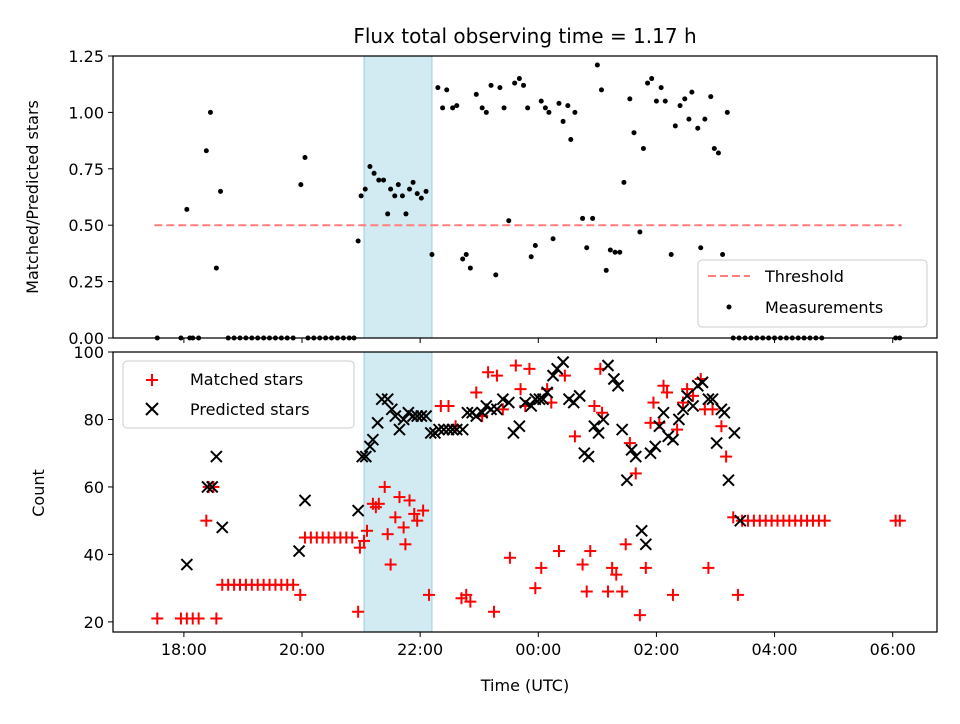 This screenshot has height=724, width=960. Describe the element at coordinates (86, 338) in the screenshot. I see `top-ytick-label: 0.00` at that location.